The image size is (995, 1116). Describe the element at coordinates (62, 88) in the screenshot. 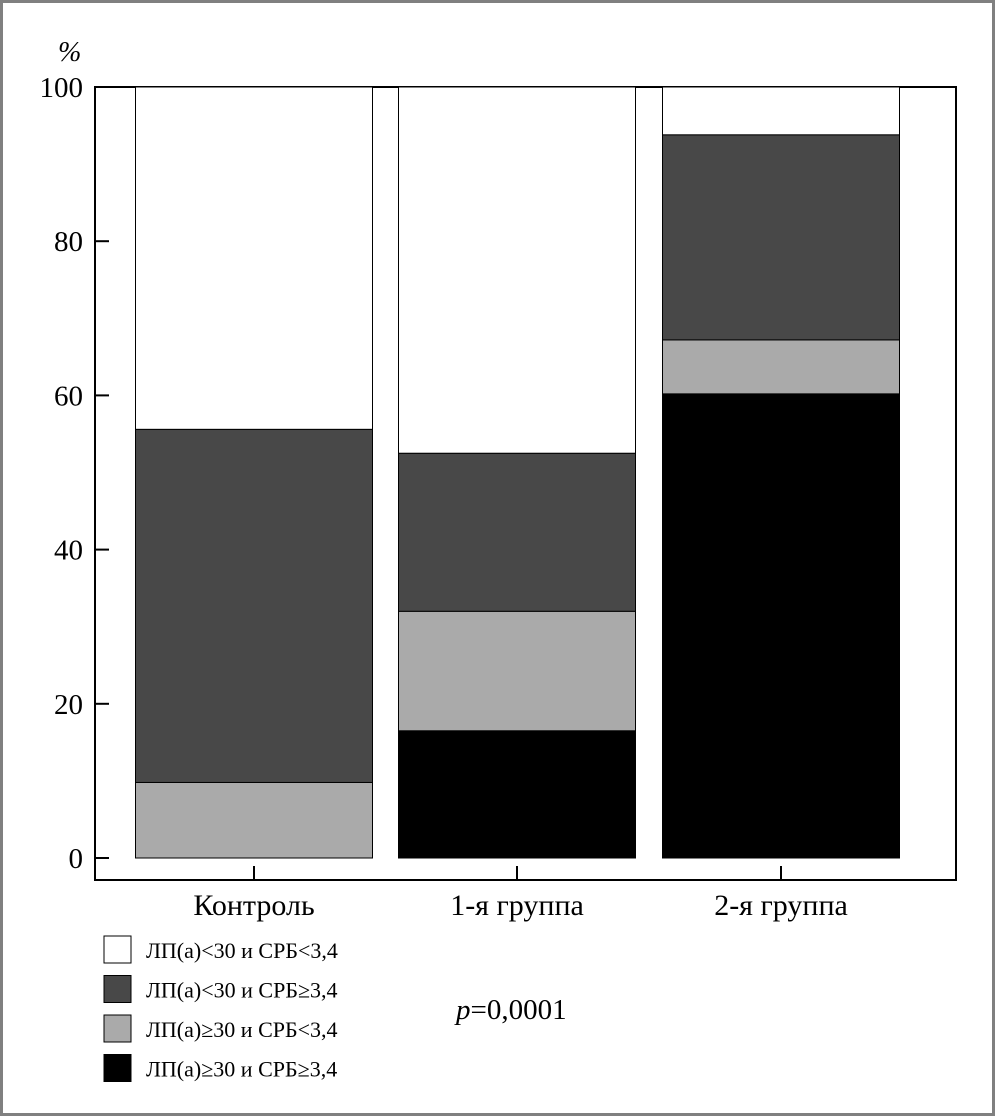

I see `y-tick-label: 100` at that location.